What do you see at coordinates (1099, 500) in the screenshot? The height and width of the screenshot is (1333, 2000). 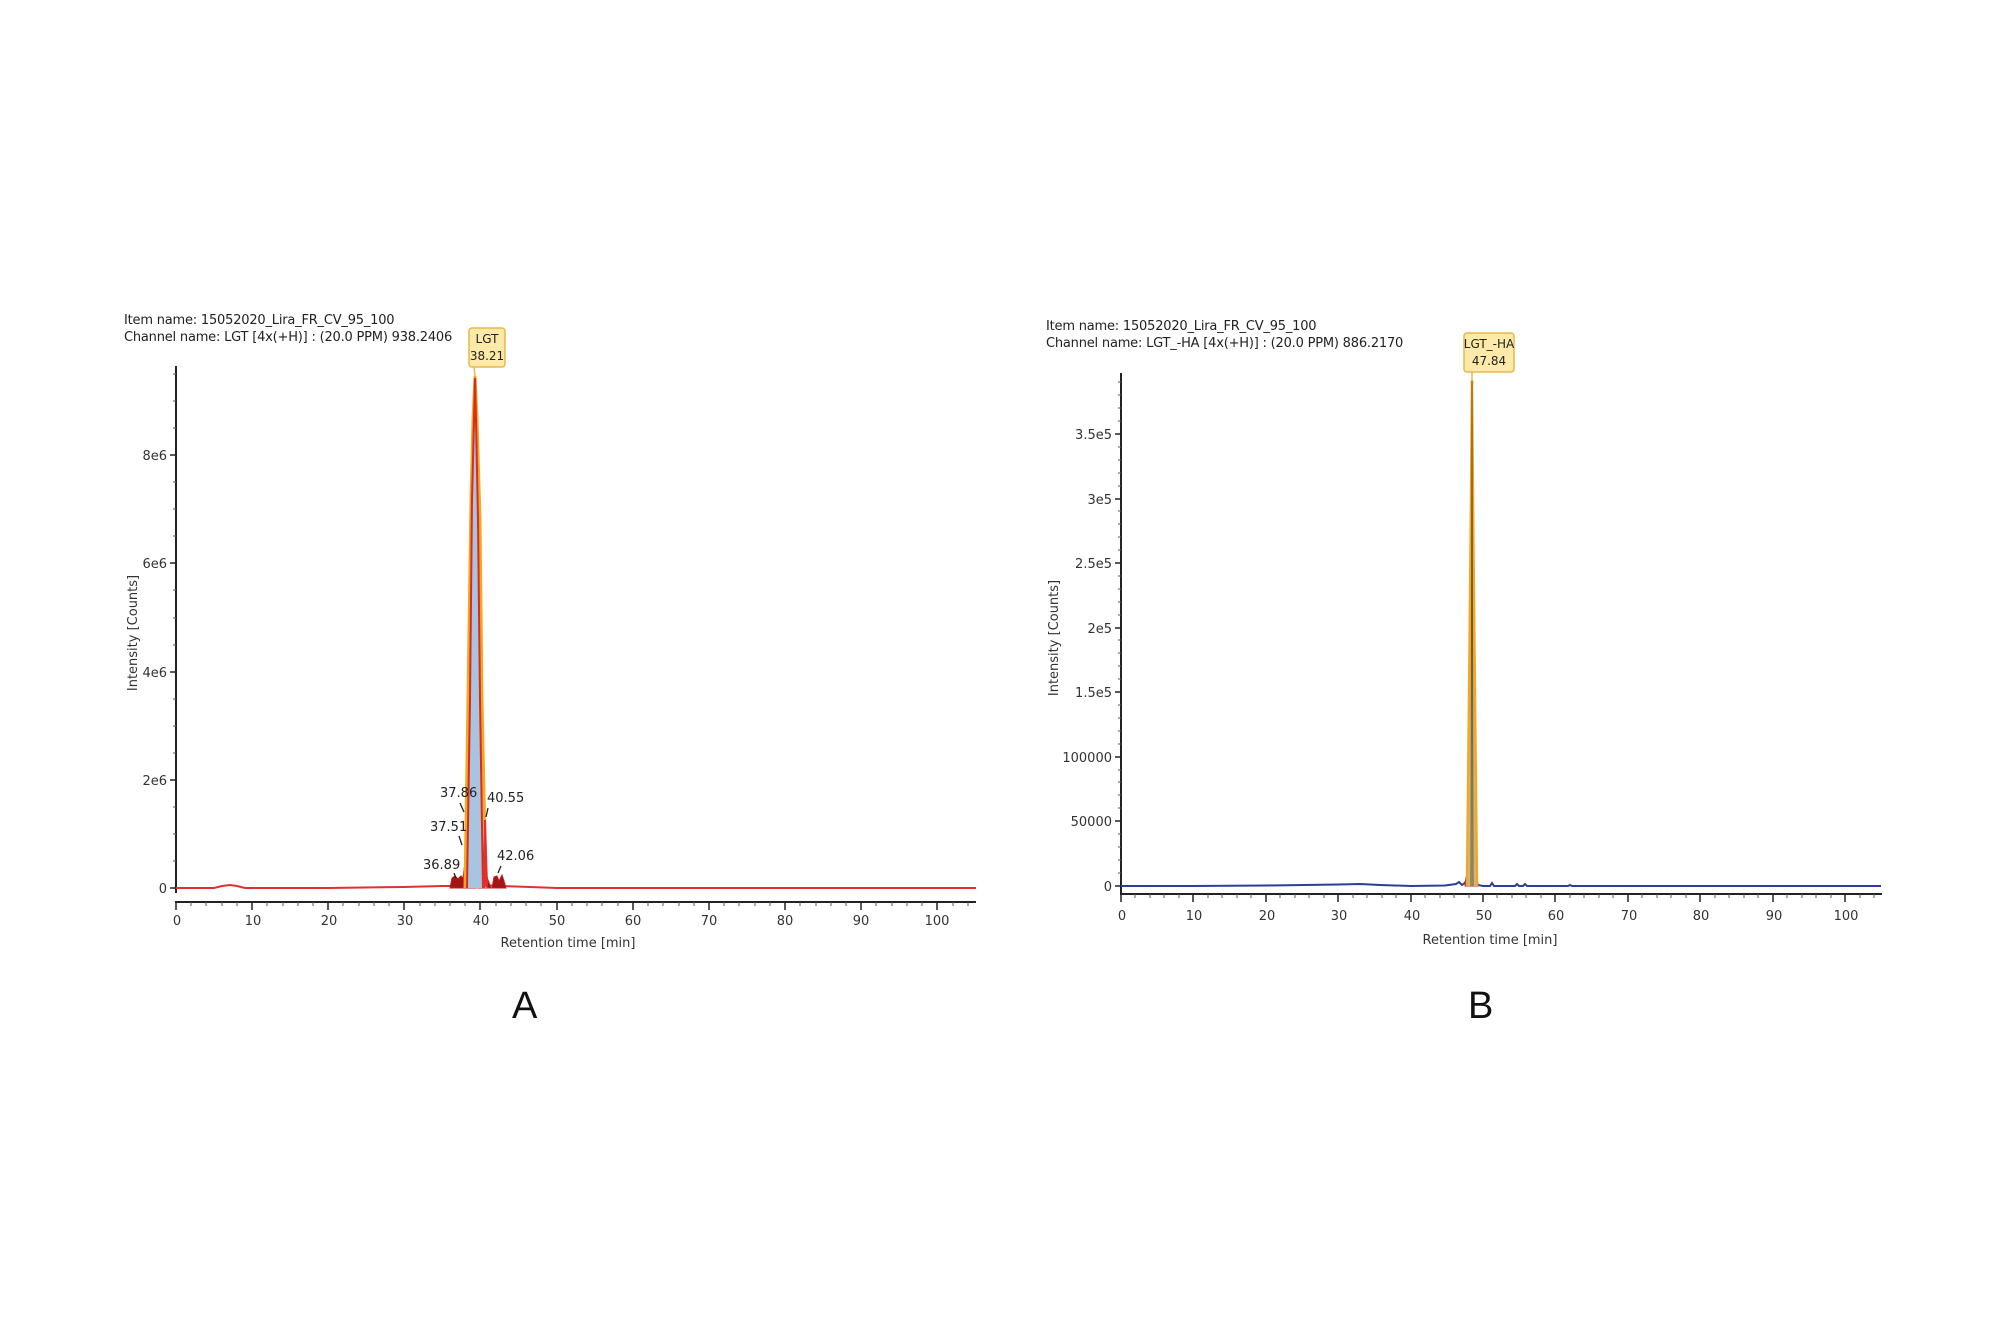 I see `svg-text: 3e5` at bounding box center [1099, 500].